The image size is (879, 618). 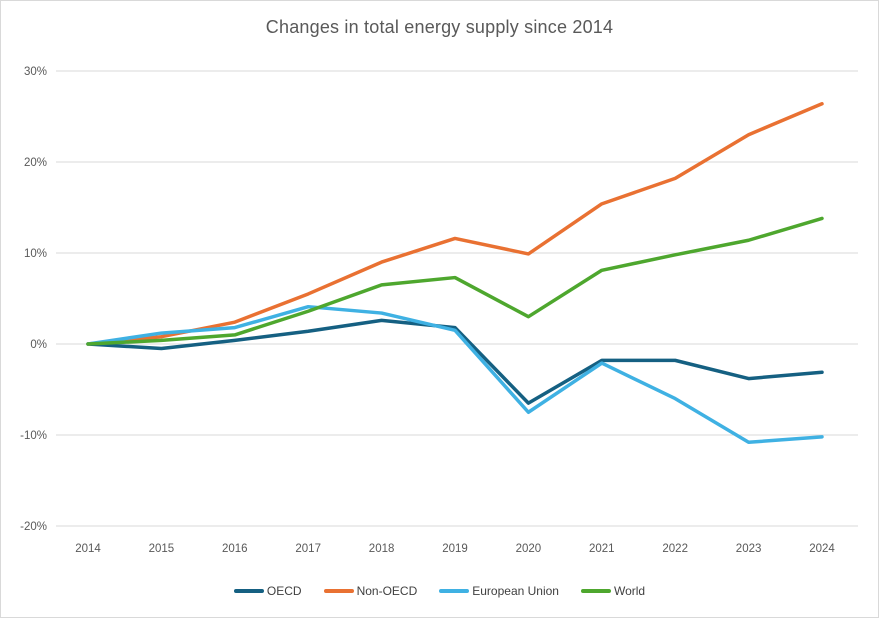 I want to click on x-tick-label: 2019, so click(x=455, y=549).